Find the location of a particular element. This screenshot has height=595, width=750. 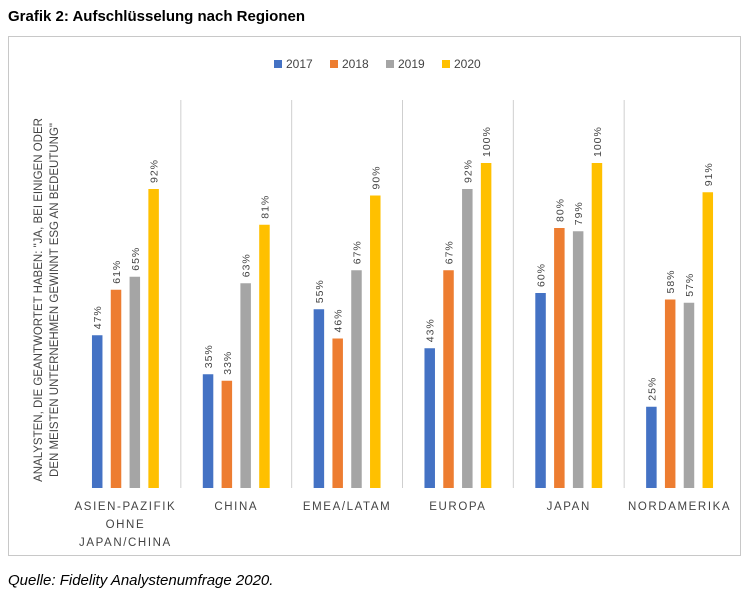

legend-swatch-2019 is located at coordinates (390, 64).